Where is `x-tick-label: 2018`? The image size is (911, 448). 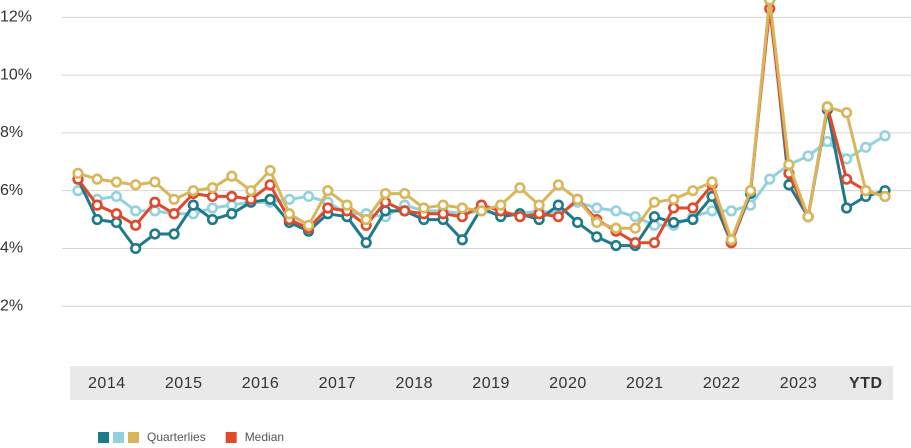 x-tick-label: 2018 is located at coordinates (414, 383).